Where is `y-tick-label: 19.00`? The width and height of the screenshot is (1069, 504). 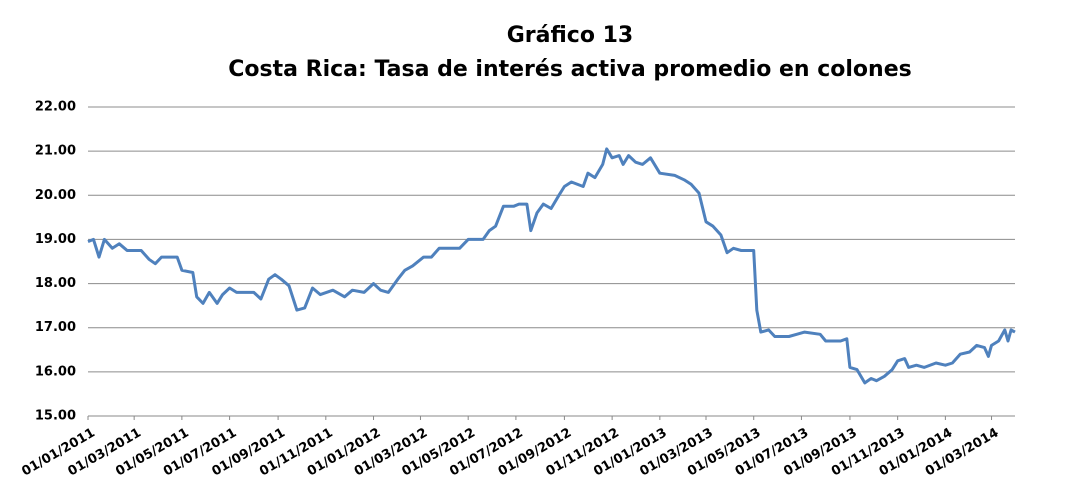 y-tick-label: 19.00 is located at coordinates (55, 239).